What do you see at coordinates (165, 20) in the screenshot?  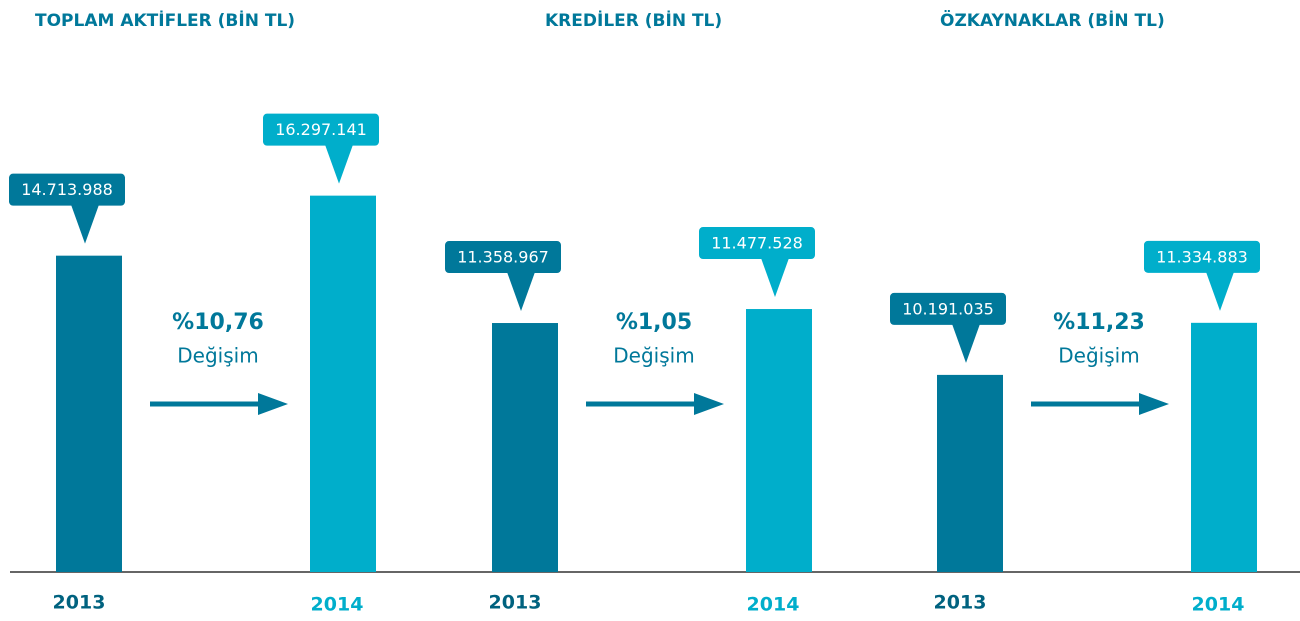 I see `chart-title: TOPLAM AKTİFLER (BİN TL)` at bounding box center [165, 20].